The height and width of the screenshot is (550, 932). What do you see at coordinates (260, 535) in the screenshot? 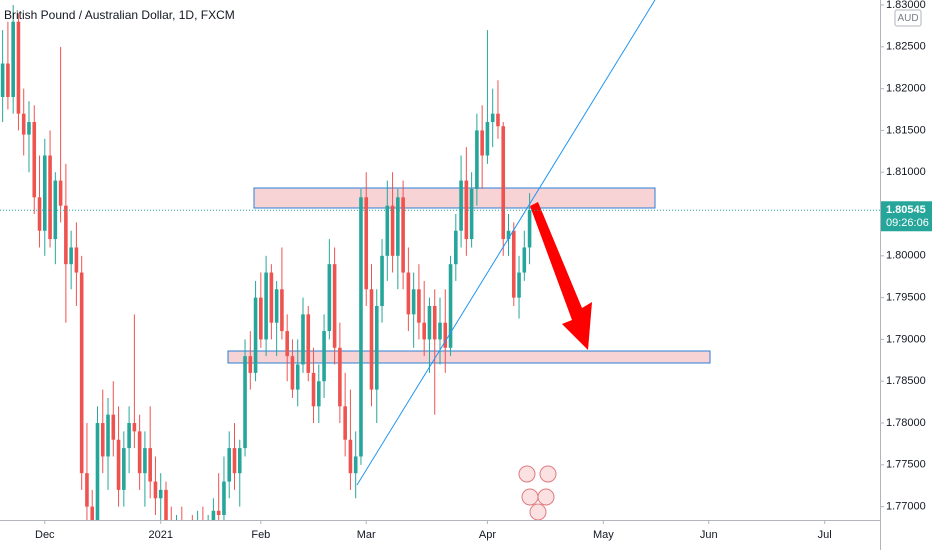
I see `x-tick-label: Feb` at bounding box center [260, 535].